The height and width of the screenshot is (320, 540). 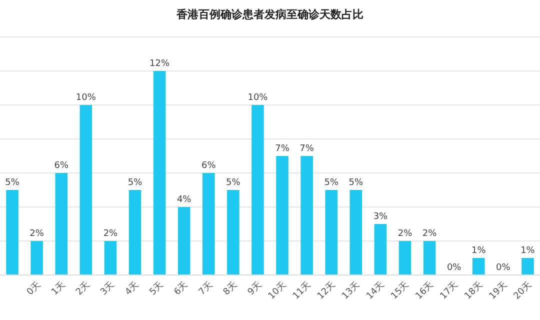 What do you see at coordinates (58, 288) in the screenshot?
I see `x-tick-label: 1天` at bounding box center [58, 288].